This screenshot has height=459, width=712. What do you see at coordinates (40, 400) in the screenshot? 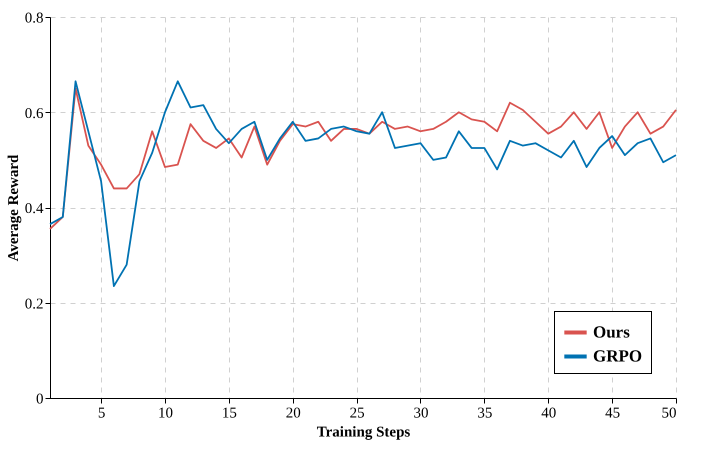
I see `y-tick-label: 0` at bounding box center [40, 400].